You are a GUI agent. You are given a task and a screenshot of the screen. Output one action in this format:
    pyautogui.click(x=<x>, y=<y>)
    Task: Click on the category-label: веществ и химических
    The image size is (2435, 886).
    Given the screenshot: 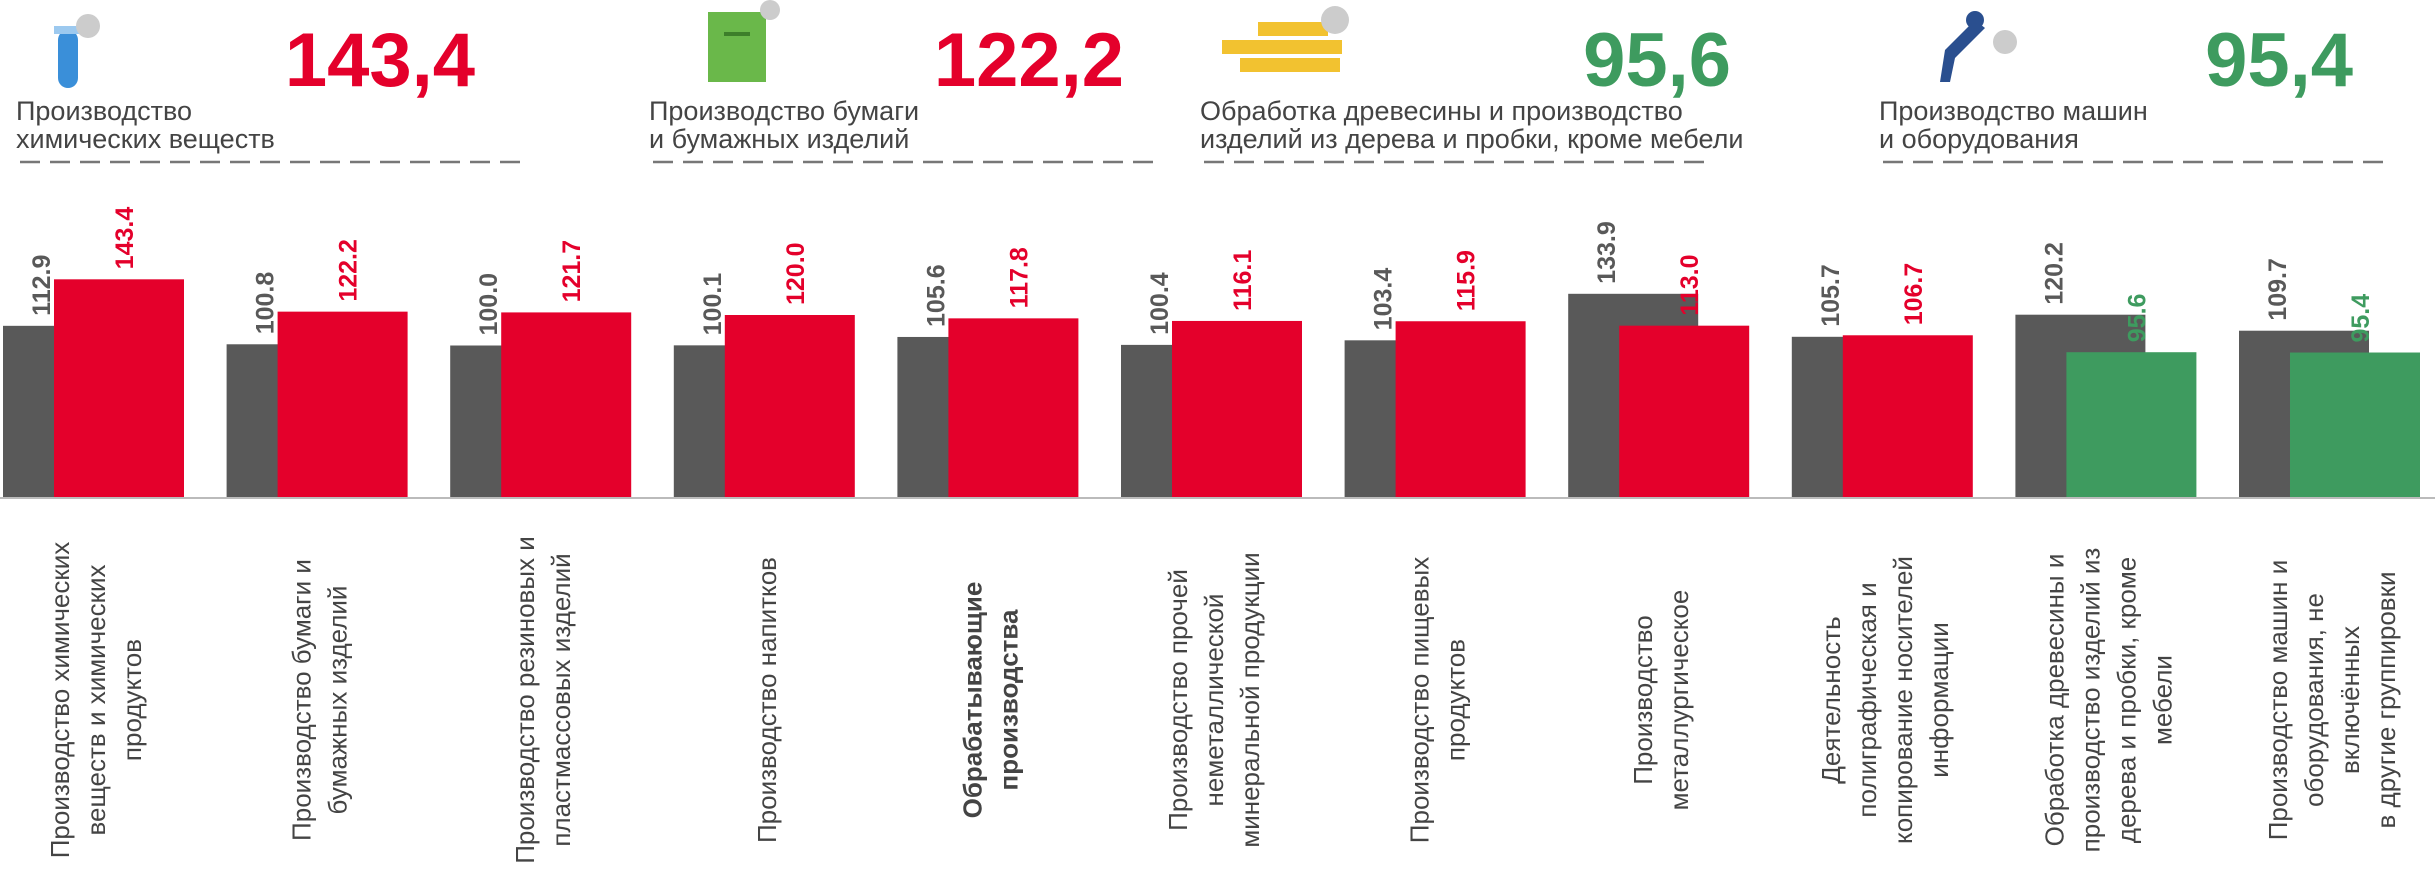 What is the action you would take?
    pyautogui.click(x=96, y=699)
    